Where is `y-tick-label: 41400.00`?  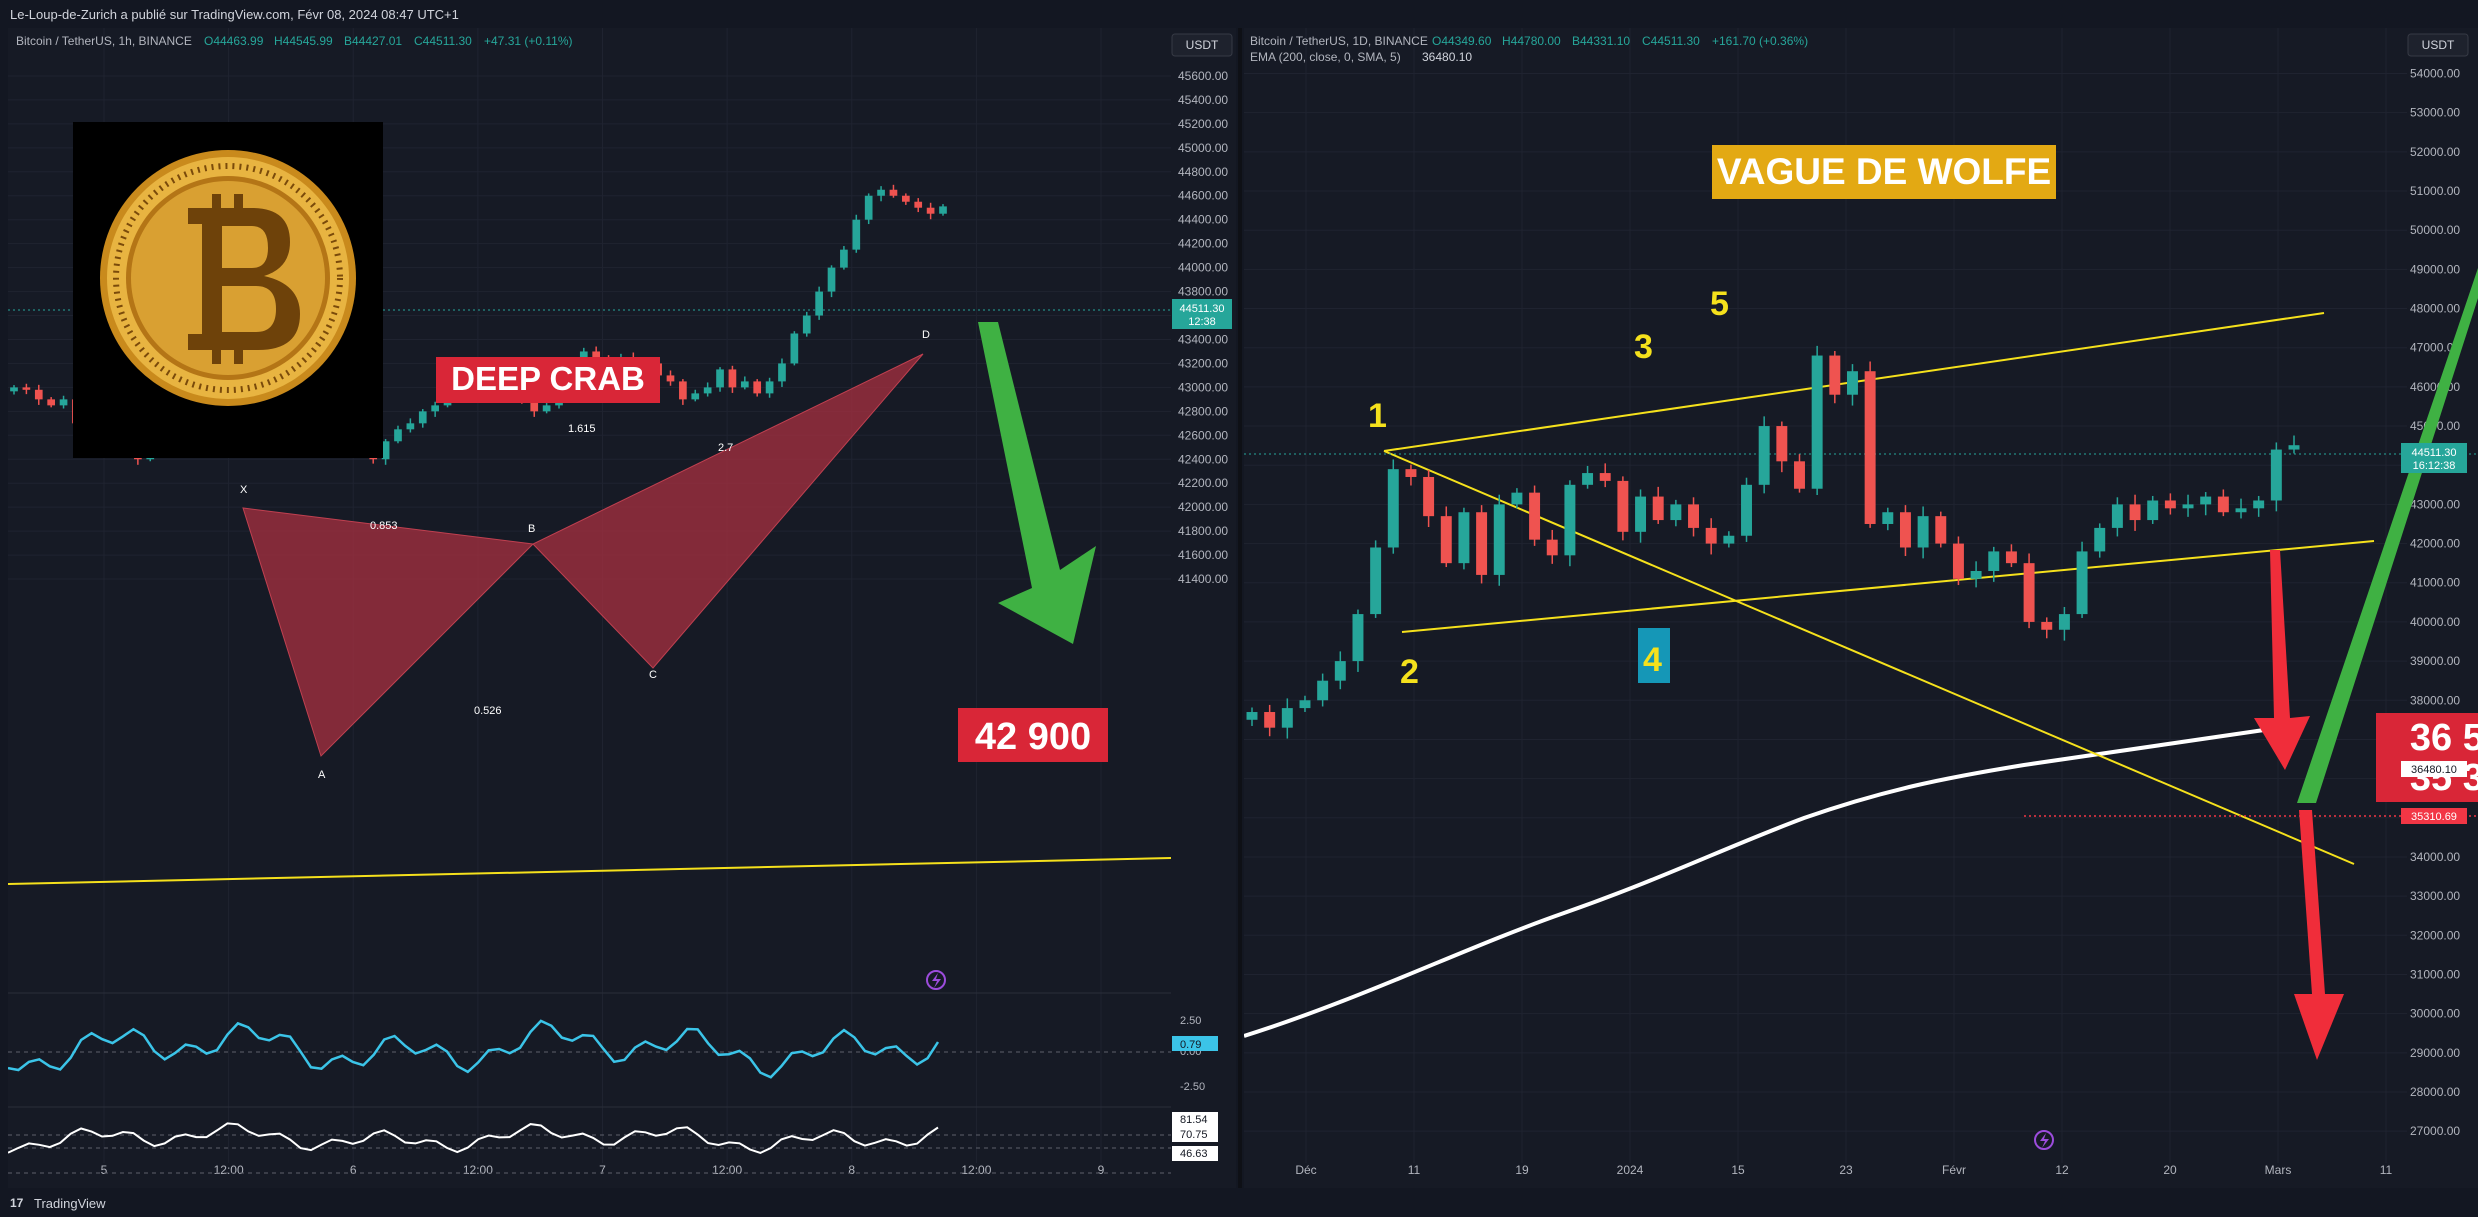
y-tick-label: 41400.00 is located at coordinates (1203, 579).